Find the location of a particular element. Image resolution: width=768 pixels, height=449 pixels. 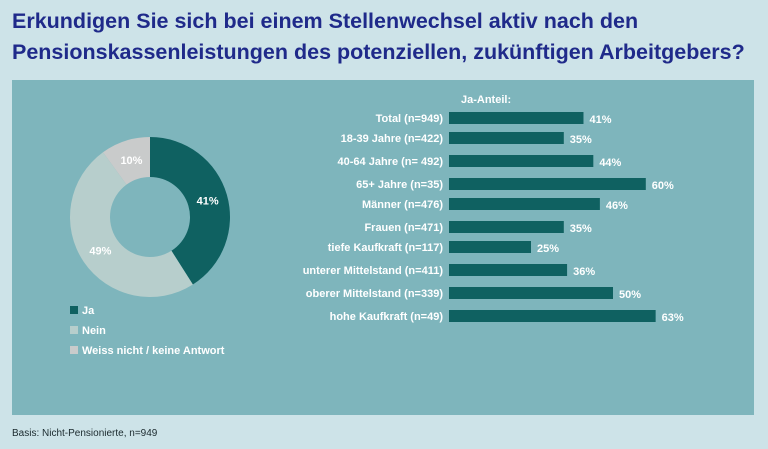

bar-value-oberer-mittelstand-n-339: 50% is located at coordinates (630, 295).